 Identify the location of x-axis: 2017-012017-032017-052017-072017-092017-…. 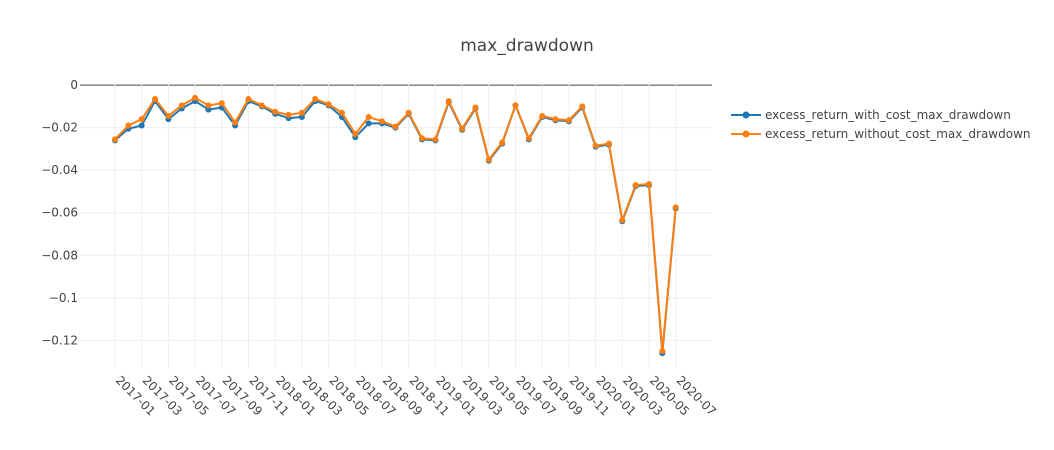
(416, 395).